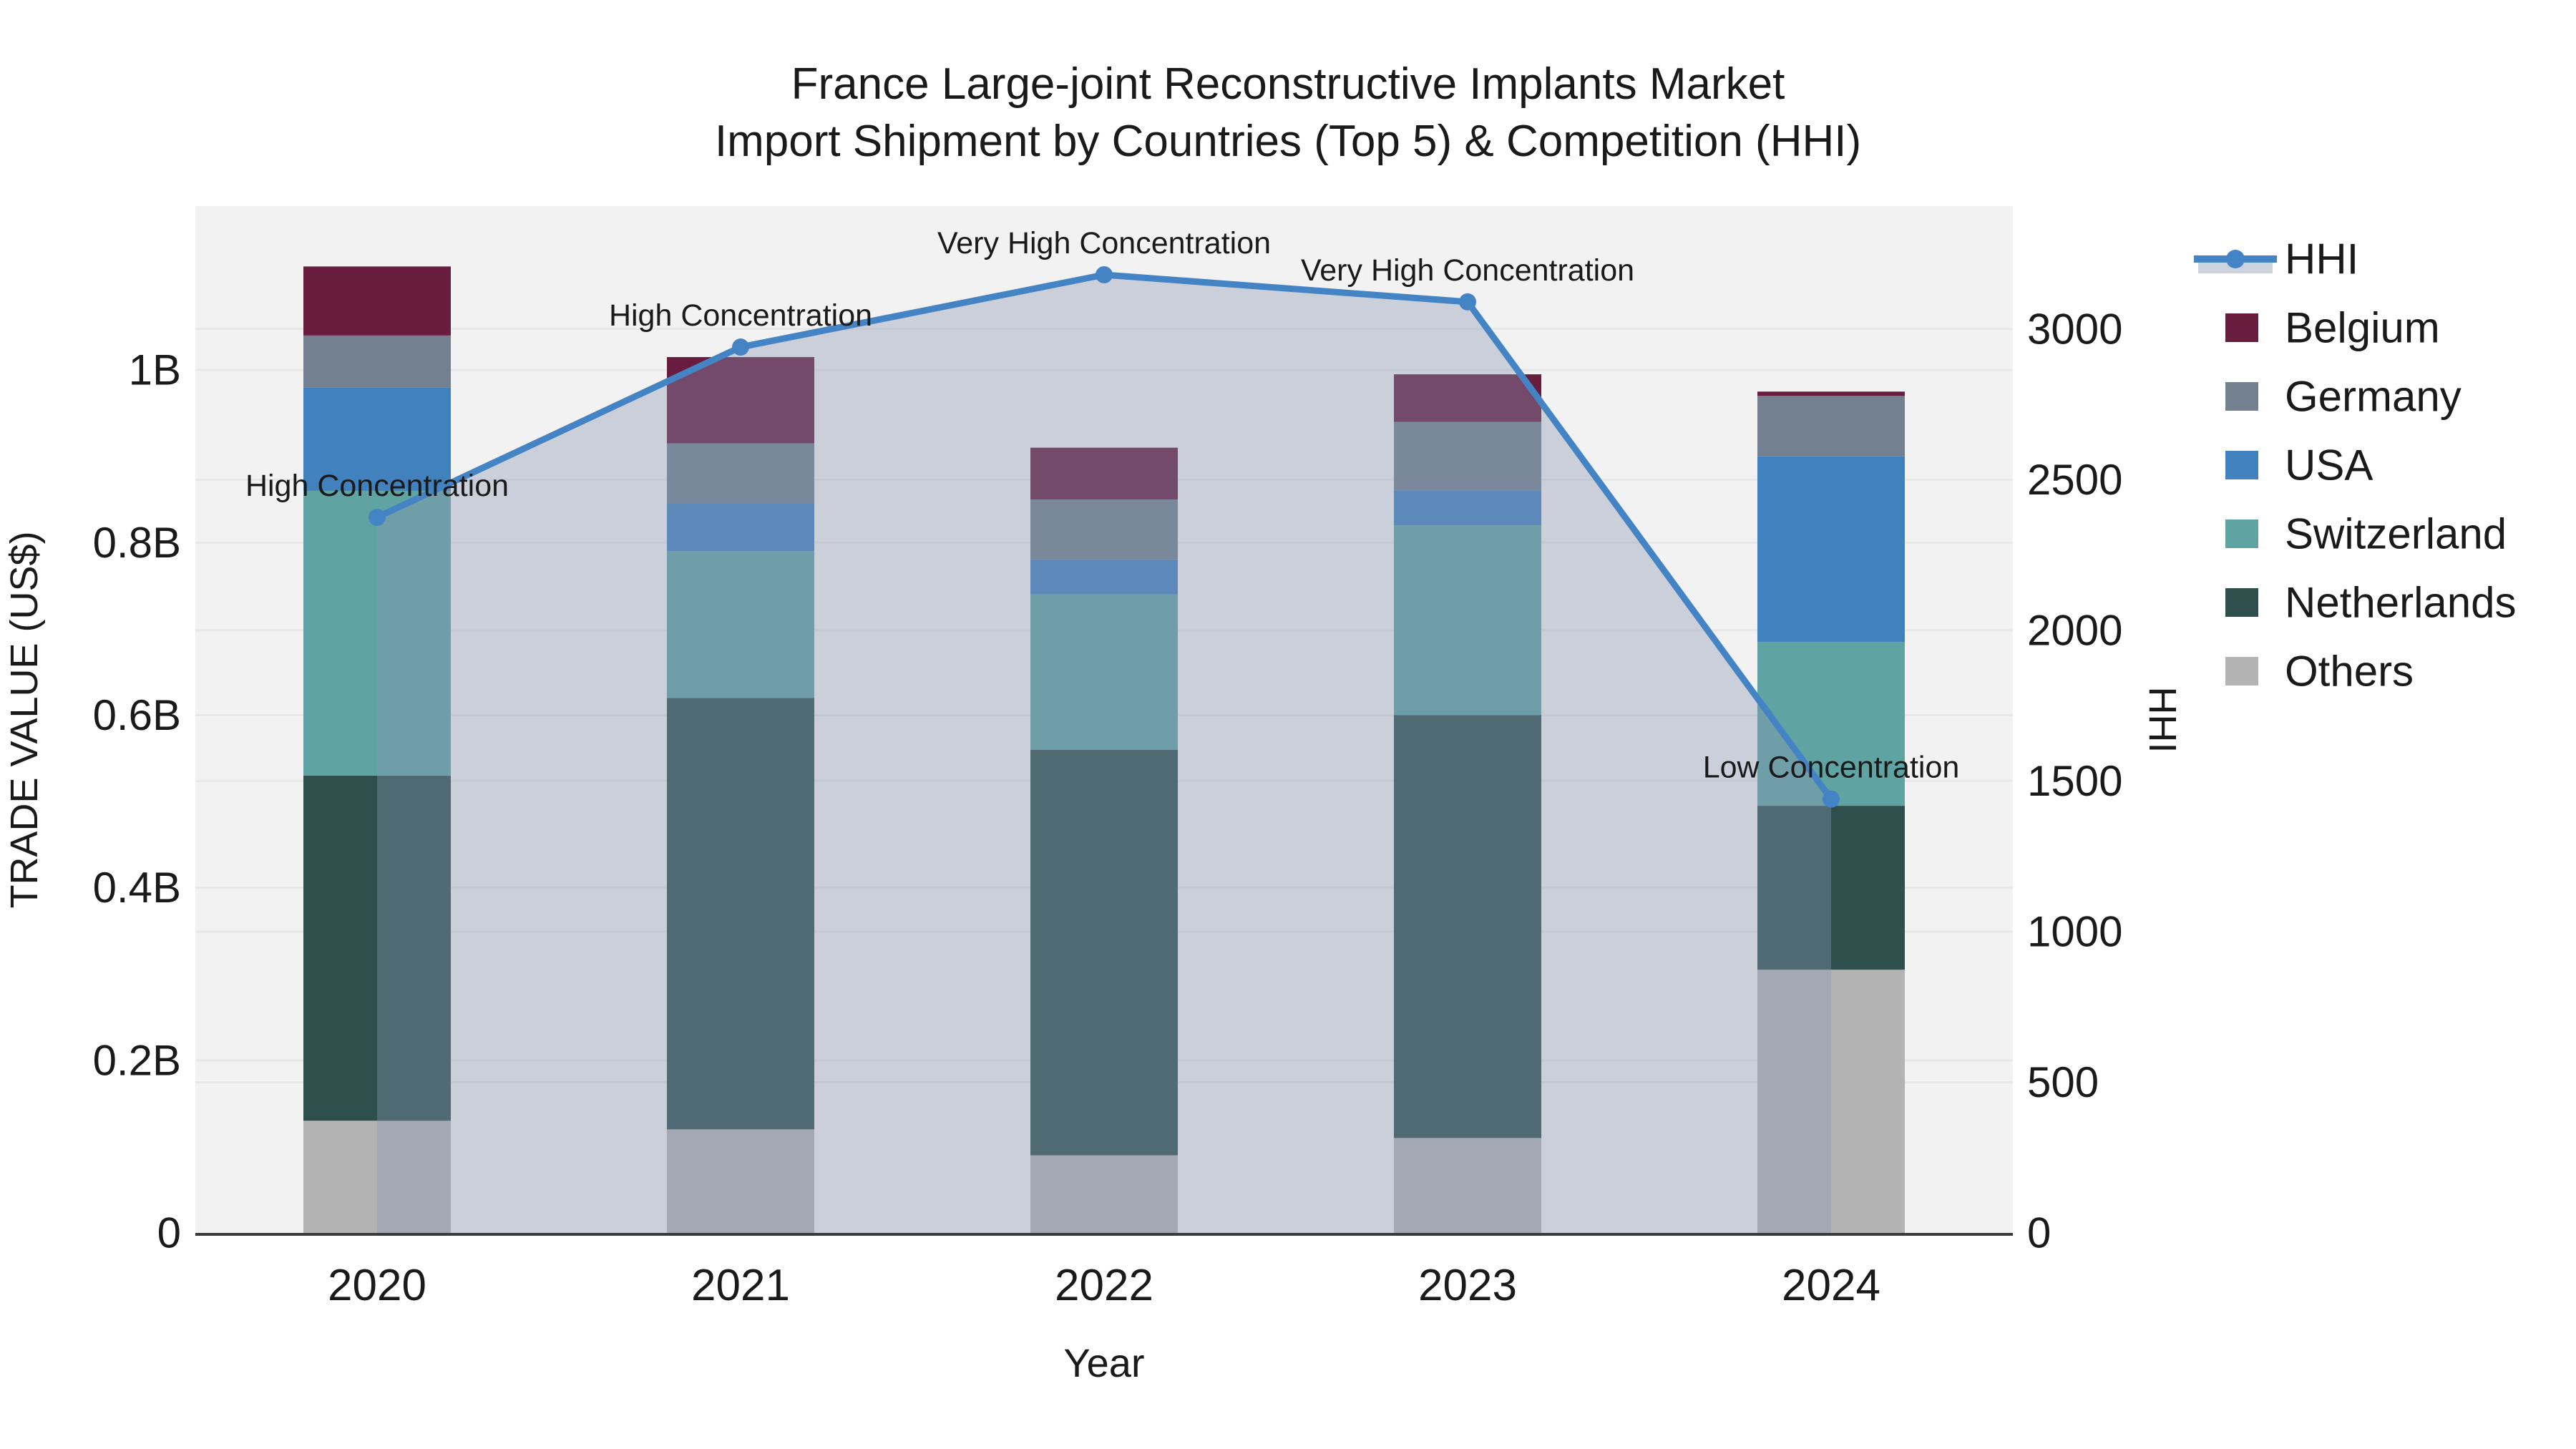 This screenshot has width=2576, height=1449. What do you see at coordinates (1467, 270) in the screenshot?
I see `annotation-2023: Very High Concentration` at bounding box center [1467, 270].